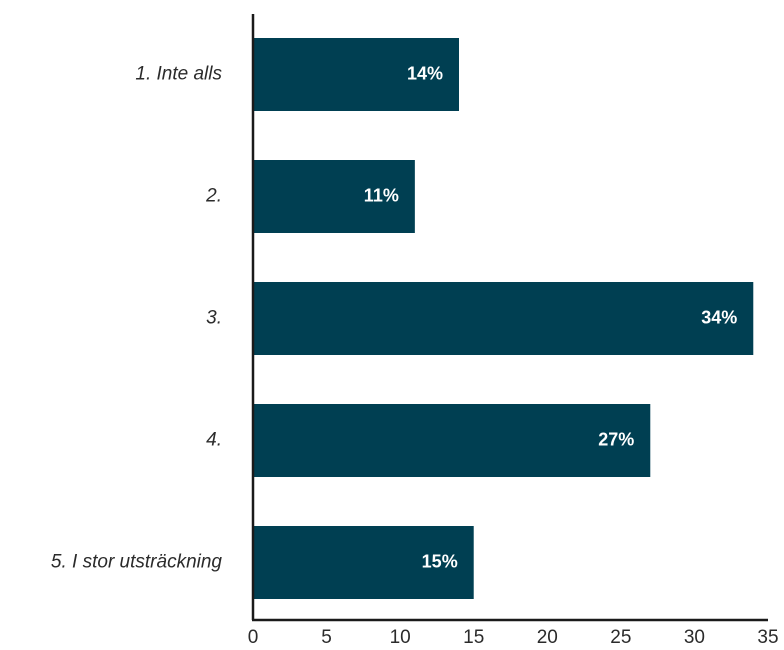 The height and width of the screenshot is (650, 784). Describe the element at coordinates (400, 637) in the screenshot. I see `x-tick-label: 10` at that location.